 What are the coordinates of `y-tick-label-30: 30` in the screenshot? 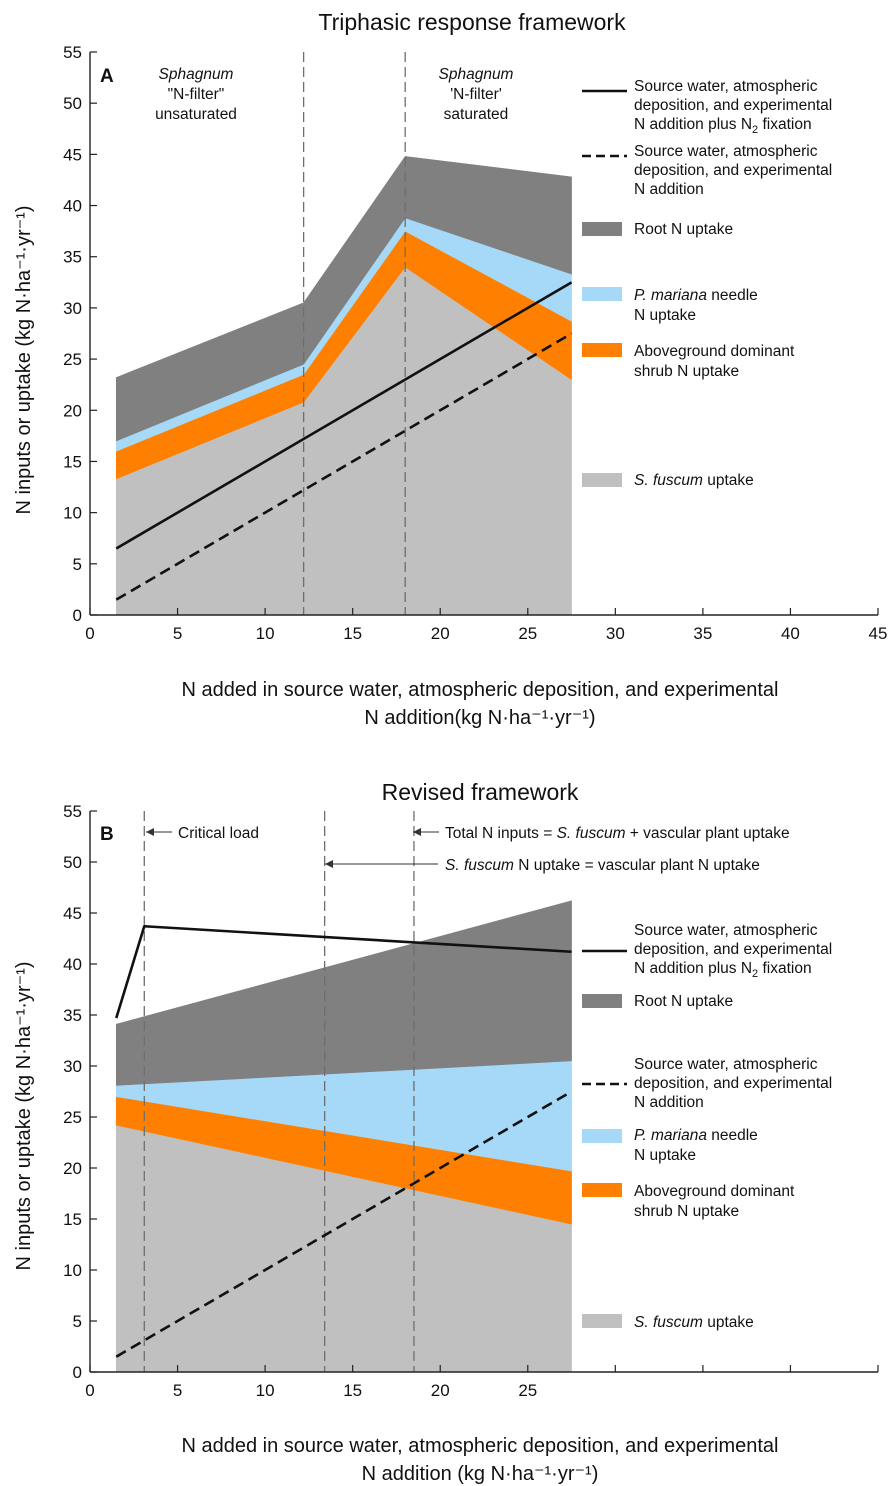 It's located at (72, 308).